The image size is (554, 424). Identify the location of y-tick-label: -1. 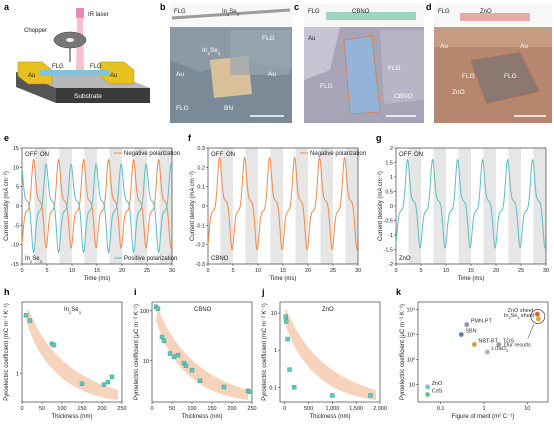
(390, 236).